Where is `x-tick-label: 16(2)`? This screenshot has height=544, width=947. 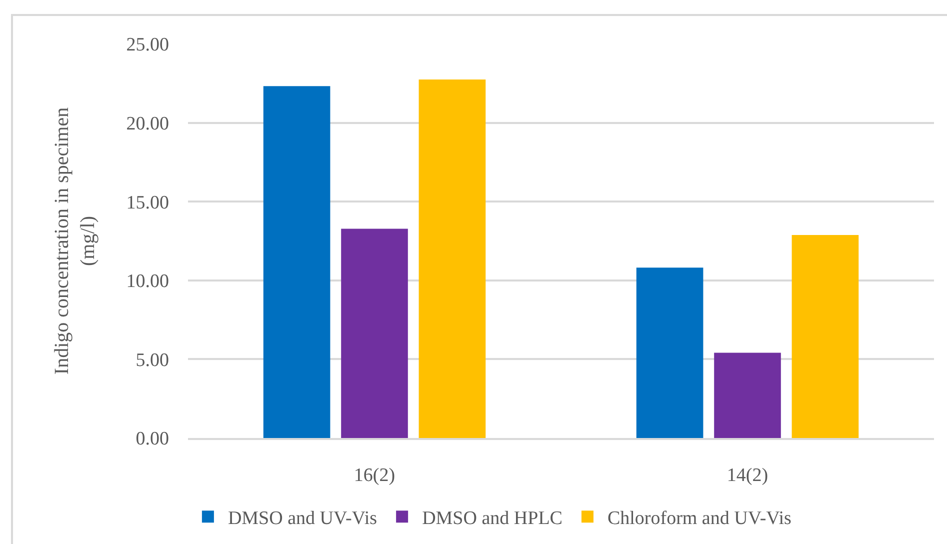
x-tick-label: 16(2) is located at coordinates (375, 475).